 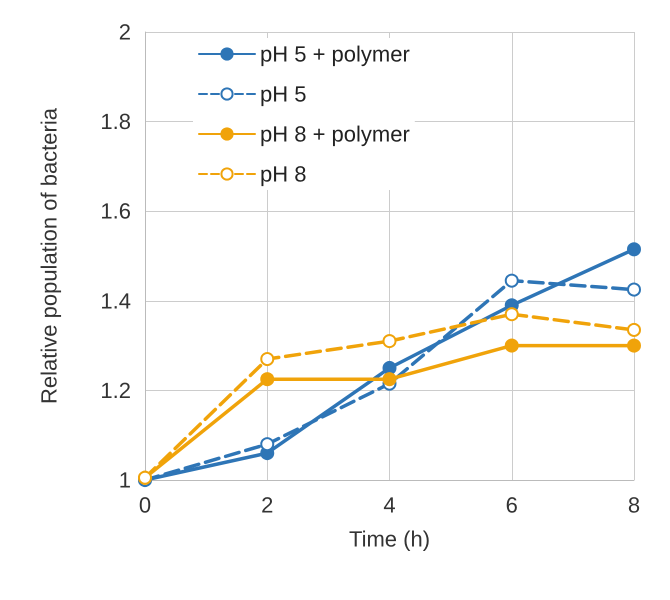 What do you see at coordinates (115, 211) in the screenshot?
I see `y-tick-label: 1.6` at bounding box center [115, 211].